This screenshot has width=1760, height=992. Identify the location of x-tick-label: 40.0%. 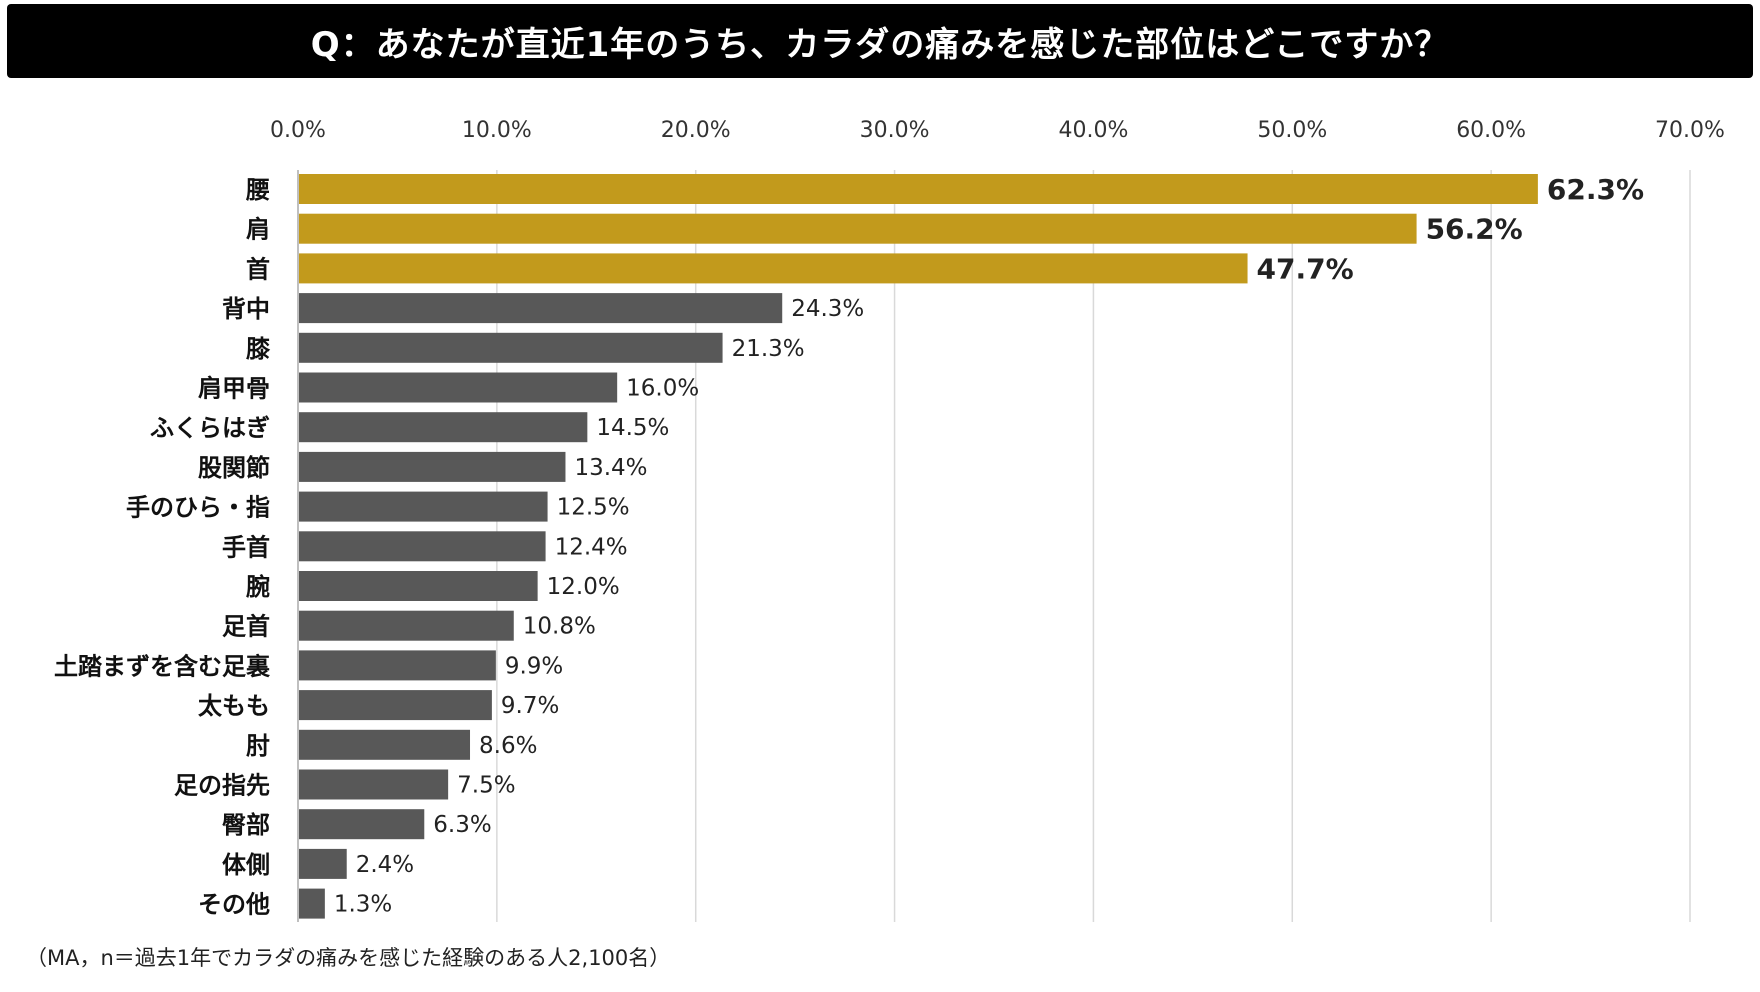
(1093, 130).